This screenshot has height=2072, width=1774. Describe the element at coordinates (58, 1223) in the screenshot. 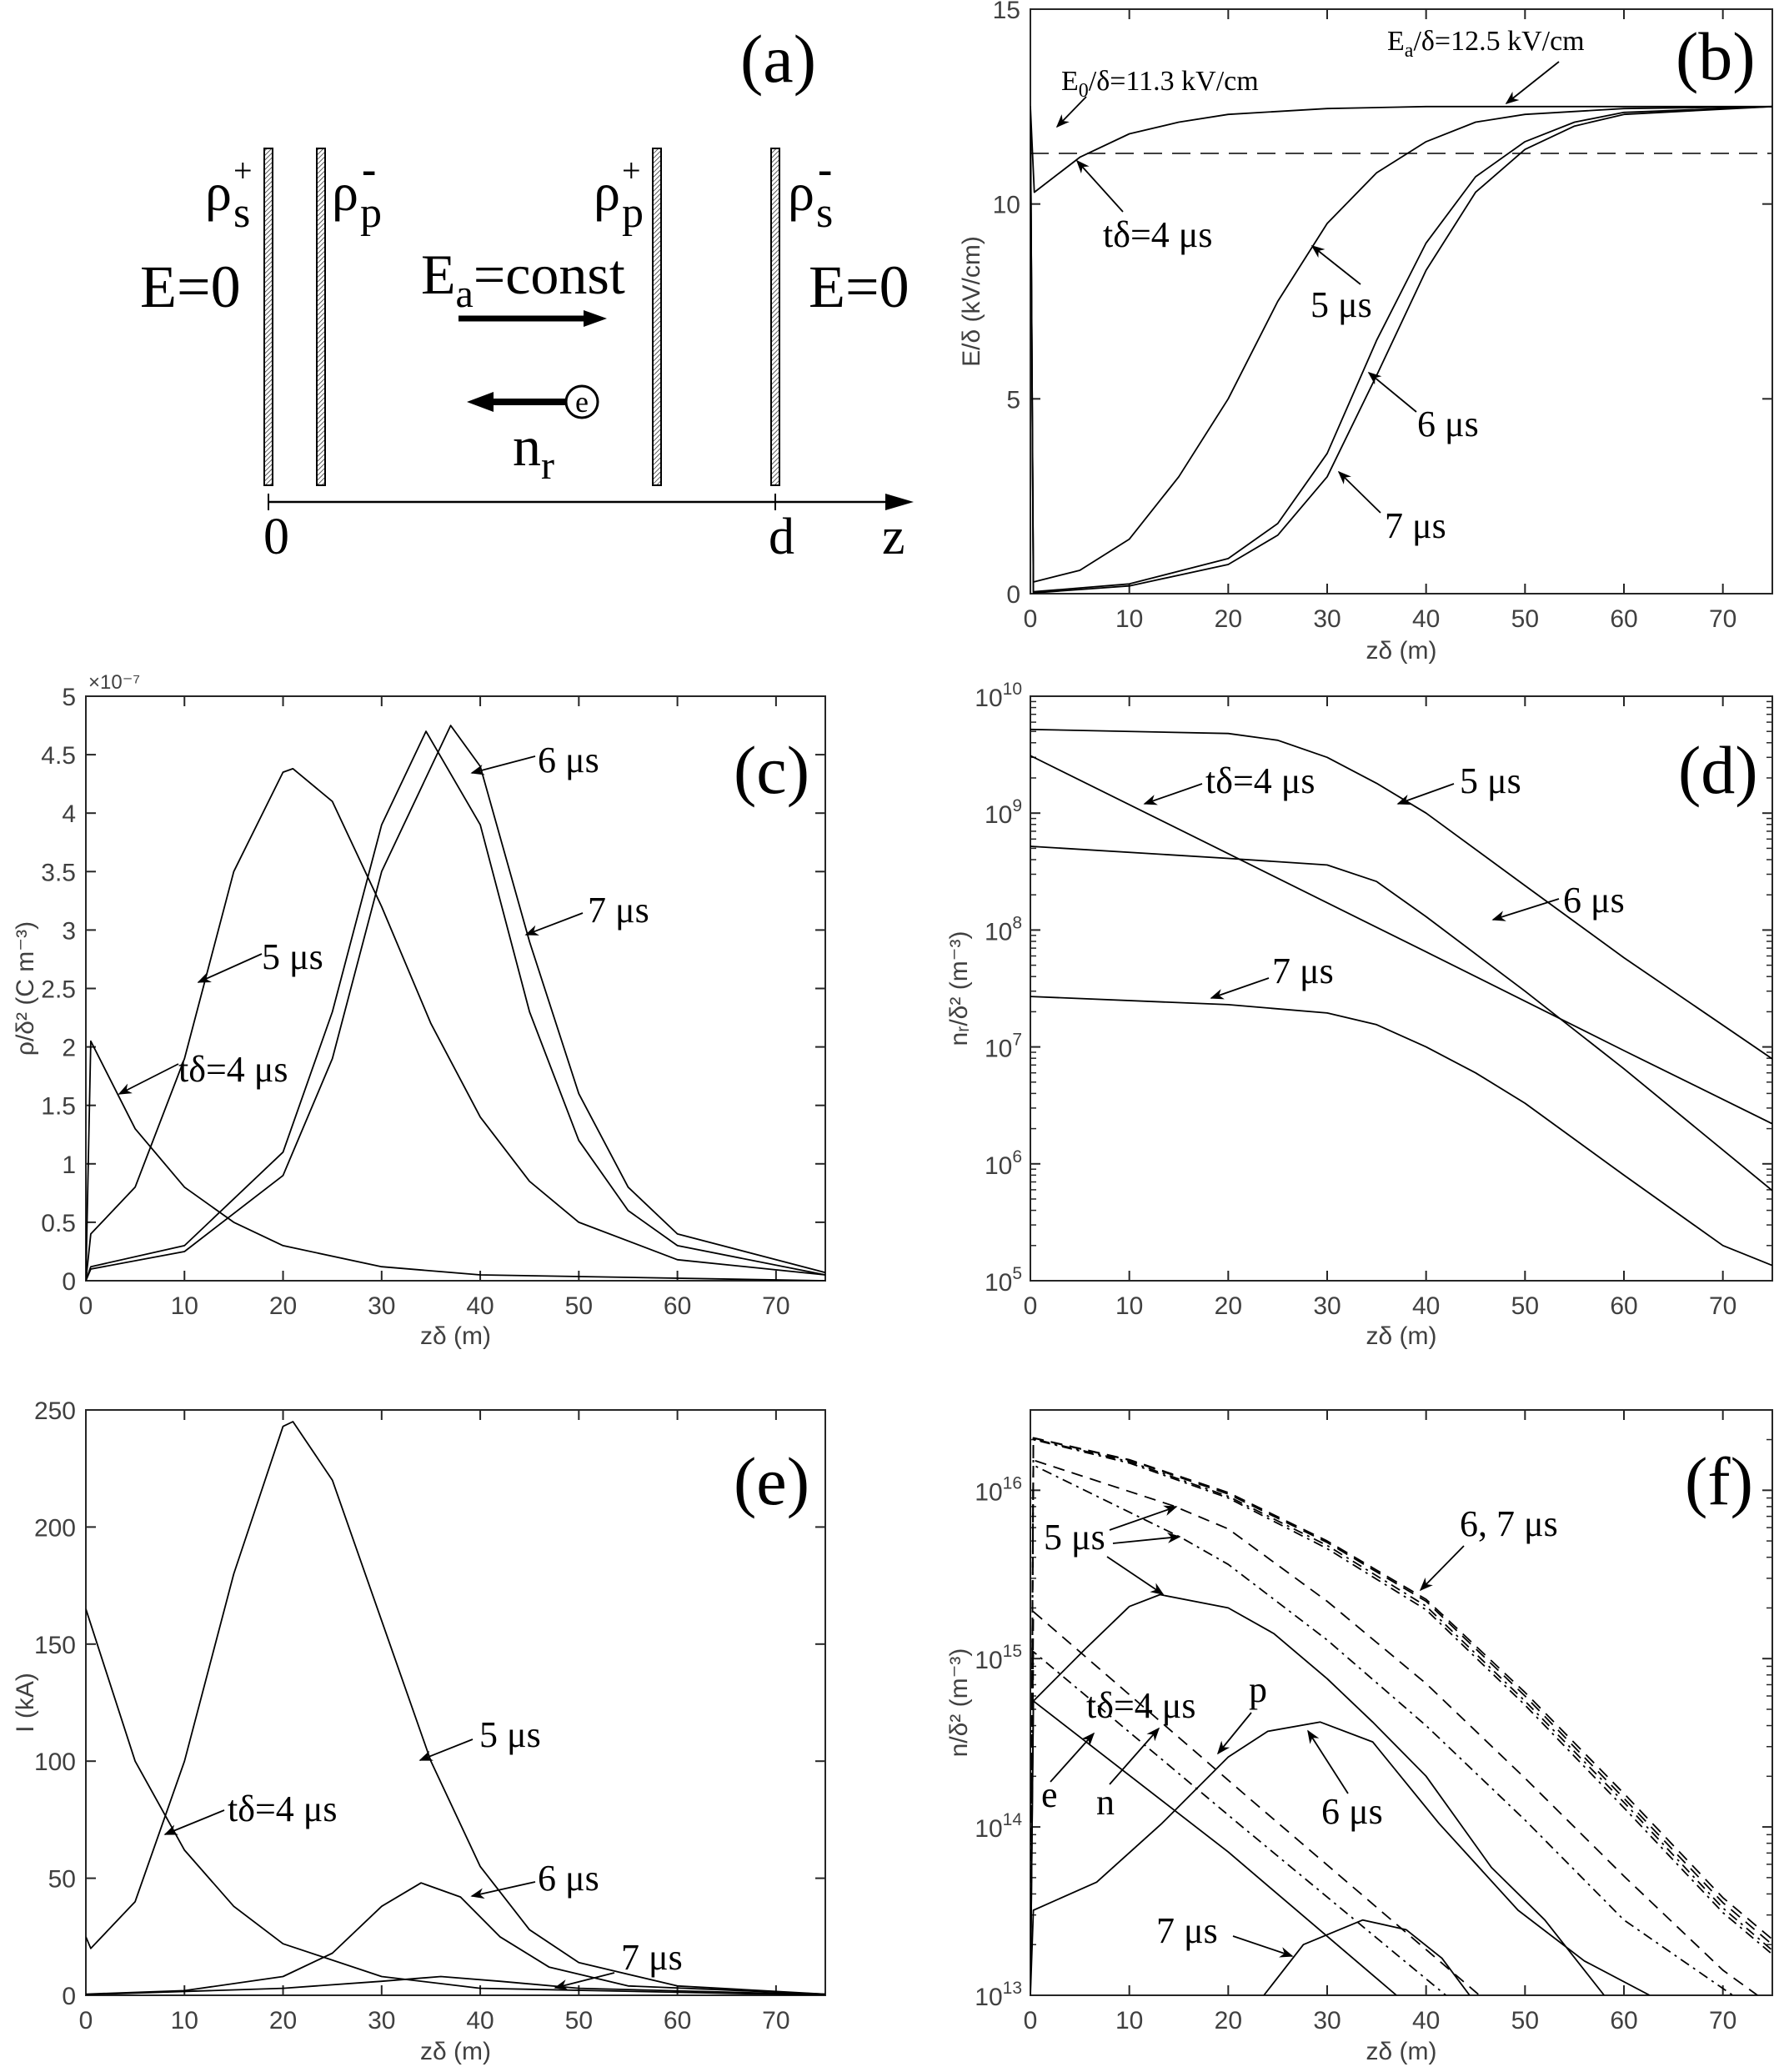

I see `y-tick-label: 0.5` at that location.